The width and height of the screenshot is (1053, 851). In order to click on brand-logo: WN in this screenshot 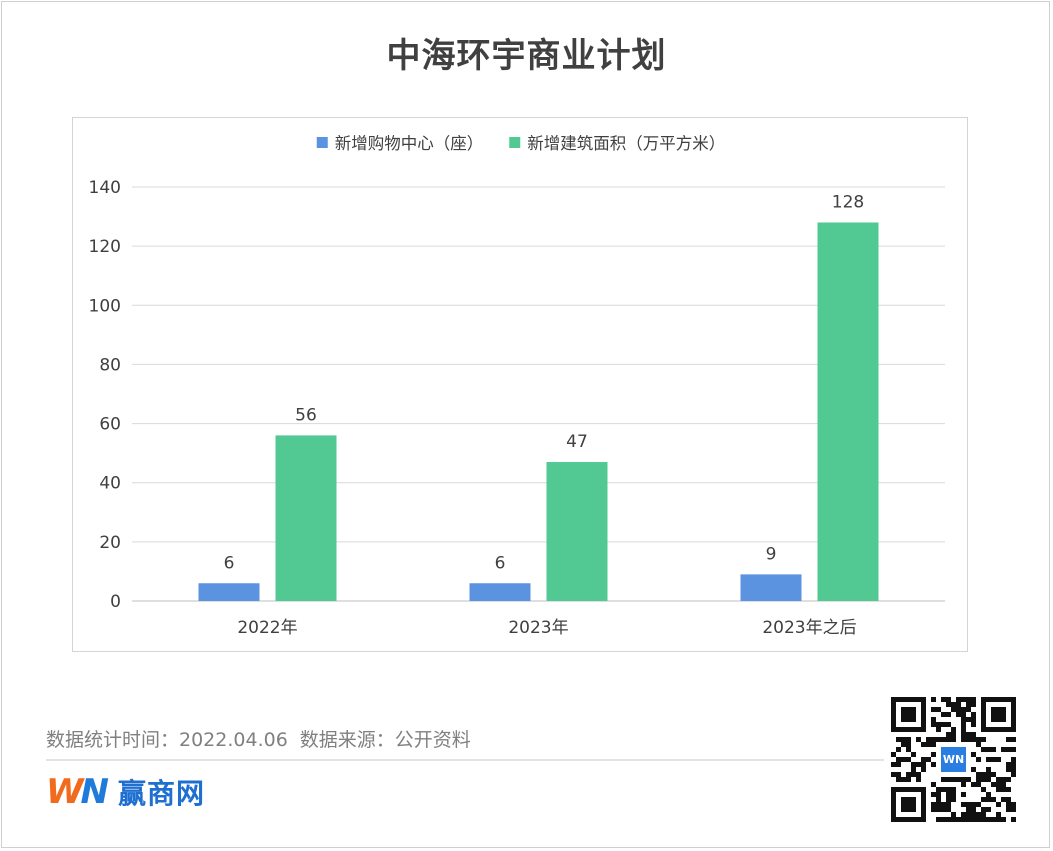, I will do `click(78, 792)`.